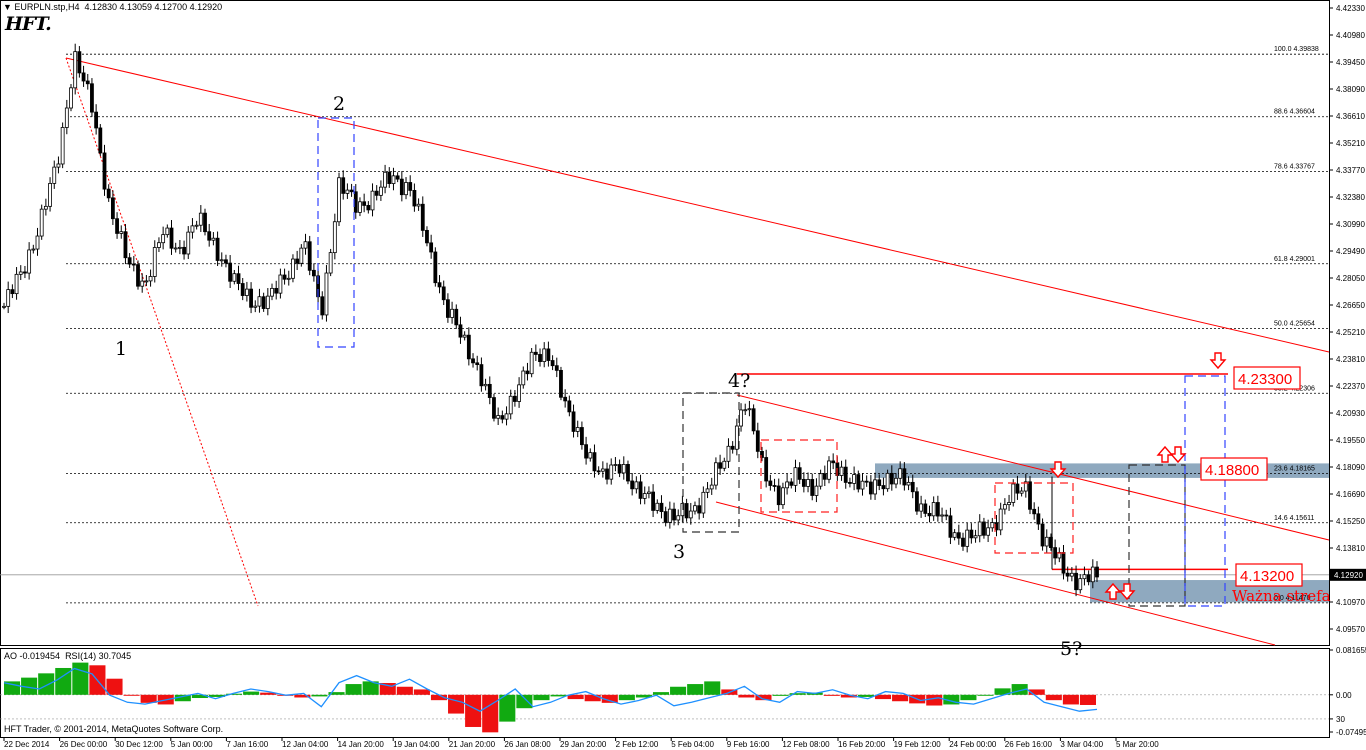 This screenshot has width=1366, height=750. I want to click on x-tick-label: 3 Mar 04:00, so click(1081, 744).